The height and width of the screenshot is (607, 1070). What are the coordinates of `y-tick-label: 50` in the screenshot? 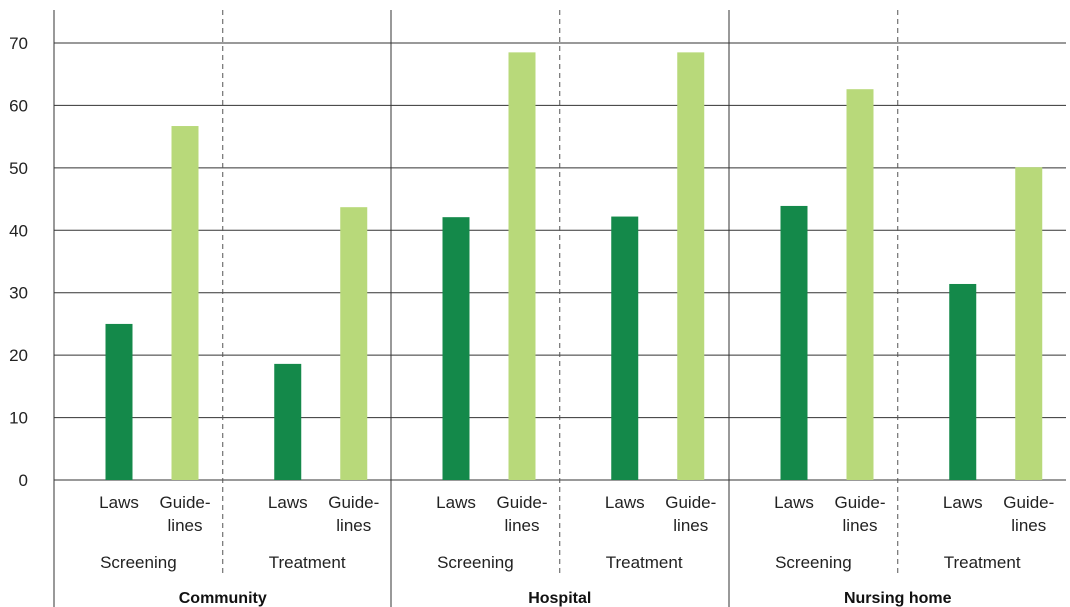 It's located at (18, 168).